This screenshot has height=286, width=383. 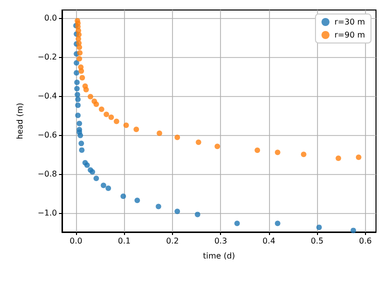 What do you see at coordinates (172, 241) in the screenshot?
I see `x-tick-label: 0.2` at bounding box center [172, 241].